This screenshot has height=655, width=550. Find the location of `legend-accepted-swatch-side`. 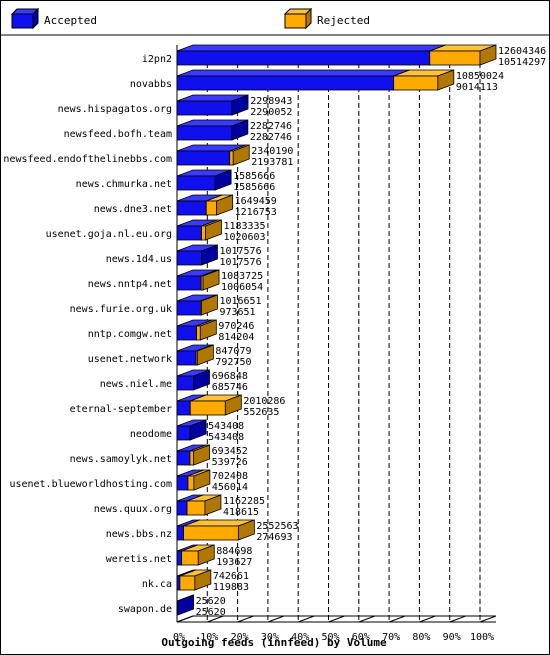

legend-accepted-swatch-side is located at coordinates (35, 18).